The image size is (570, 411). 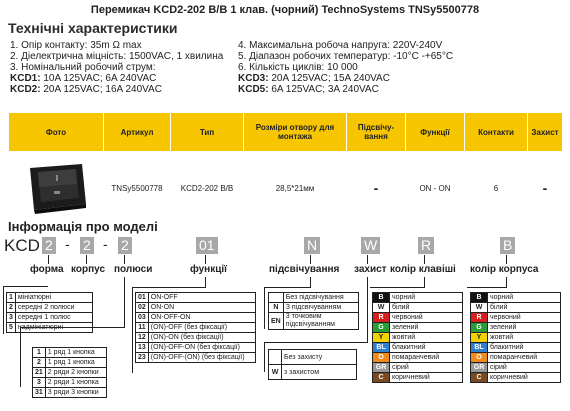 I want to click on zahyst-text: Без захисту, so click(x=319, y=357).